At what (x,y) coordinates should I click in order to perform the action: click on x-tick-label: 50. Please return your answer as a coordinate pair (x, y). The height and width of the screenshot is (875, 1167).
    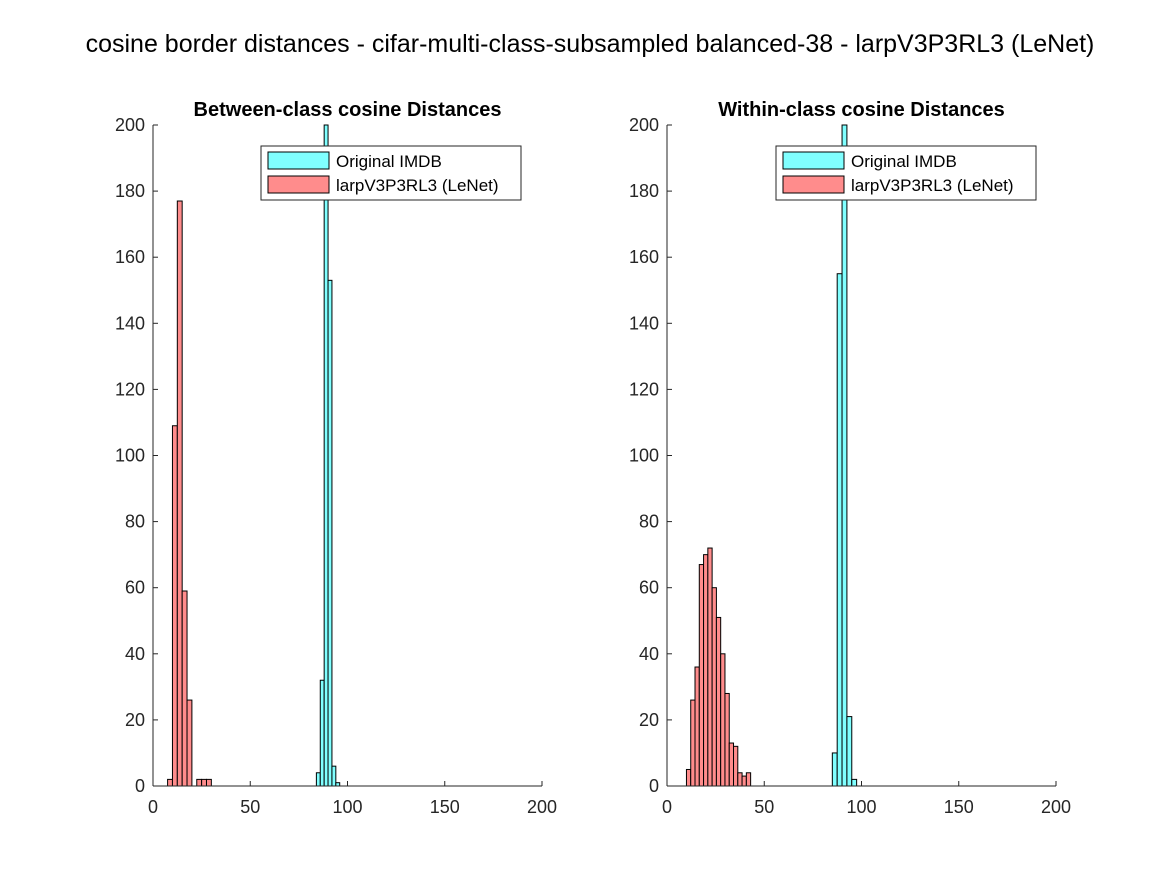
    Looking at the image, I should click on (250, 807).